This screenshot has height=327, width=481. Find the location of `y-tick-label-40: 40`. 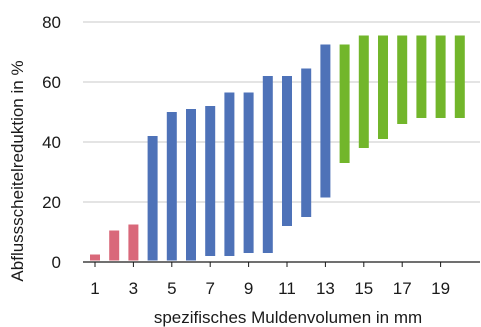

y-tick-label-40: 40 is located at coordinates (51, 142).